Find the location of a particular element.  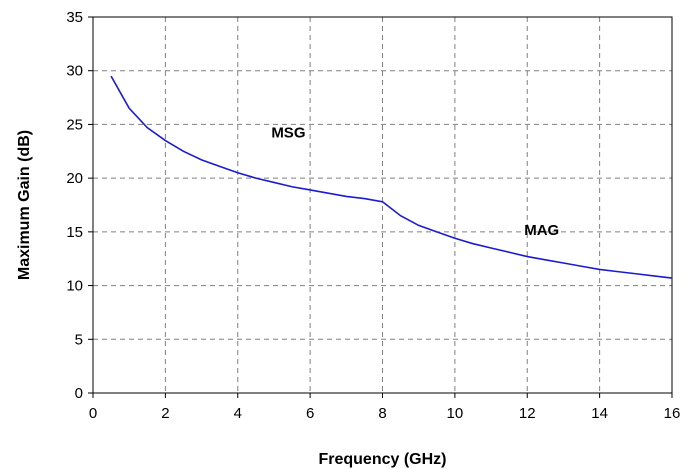

x-tick-labels: 0 2 4 6 8 10 12 14 16 is located at coordinates (385, 413).